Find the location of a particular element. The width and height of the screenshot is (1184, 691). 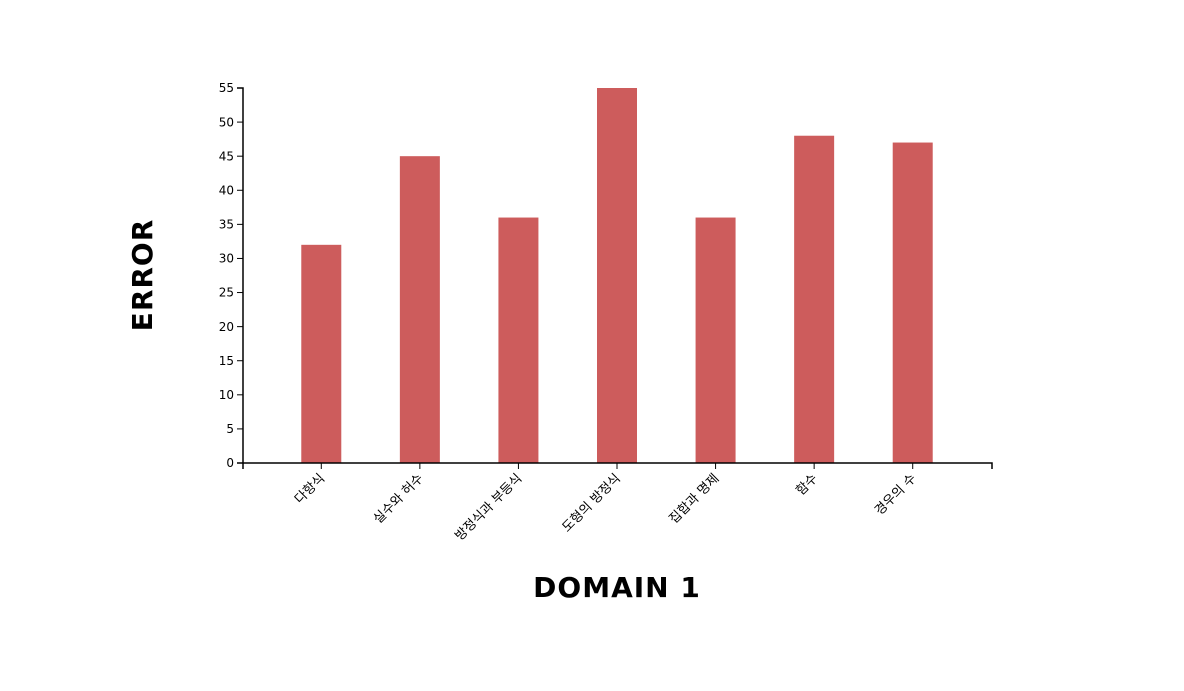

y-axis-title: ERROR is located at coordinates (142, 275).